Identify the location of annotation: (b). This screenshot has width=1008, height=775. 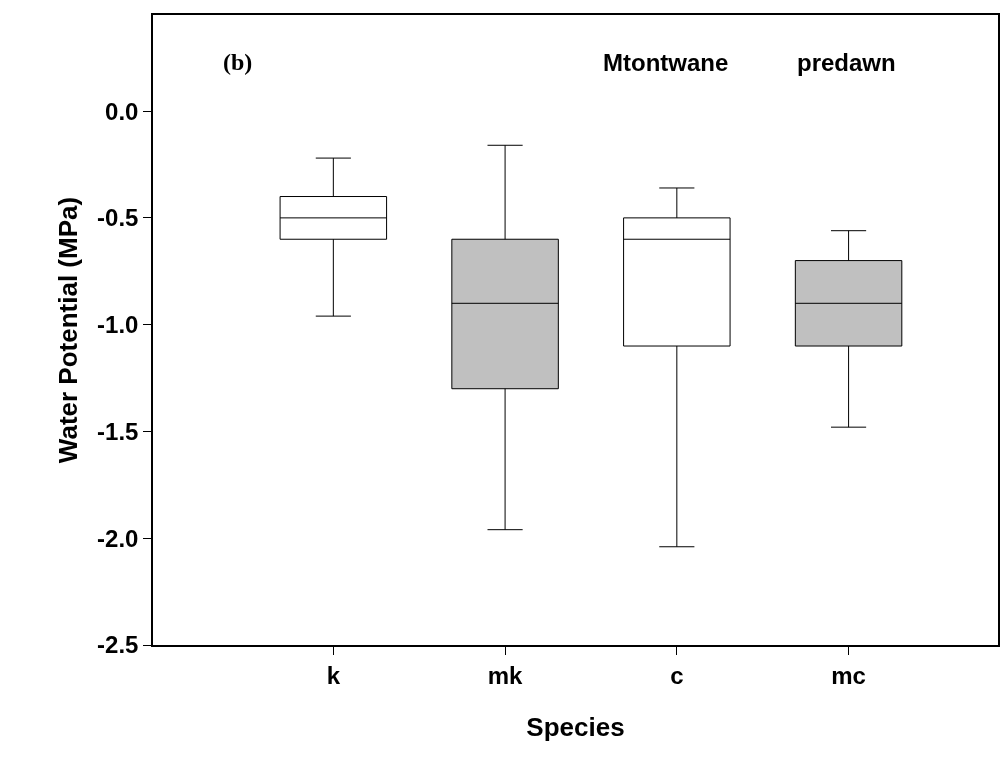
(238, 62).